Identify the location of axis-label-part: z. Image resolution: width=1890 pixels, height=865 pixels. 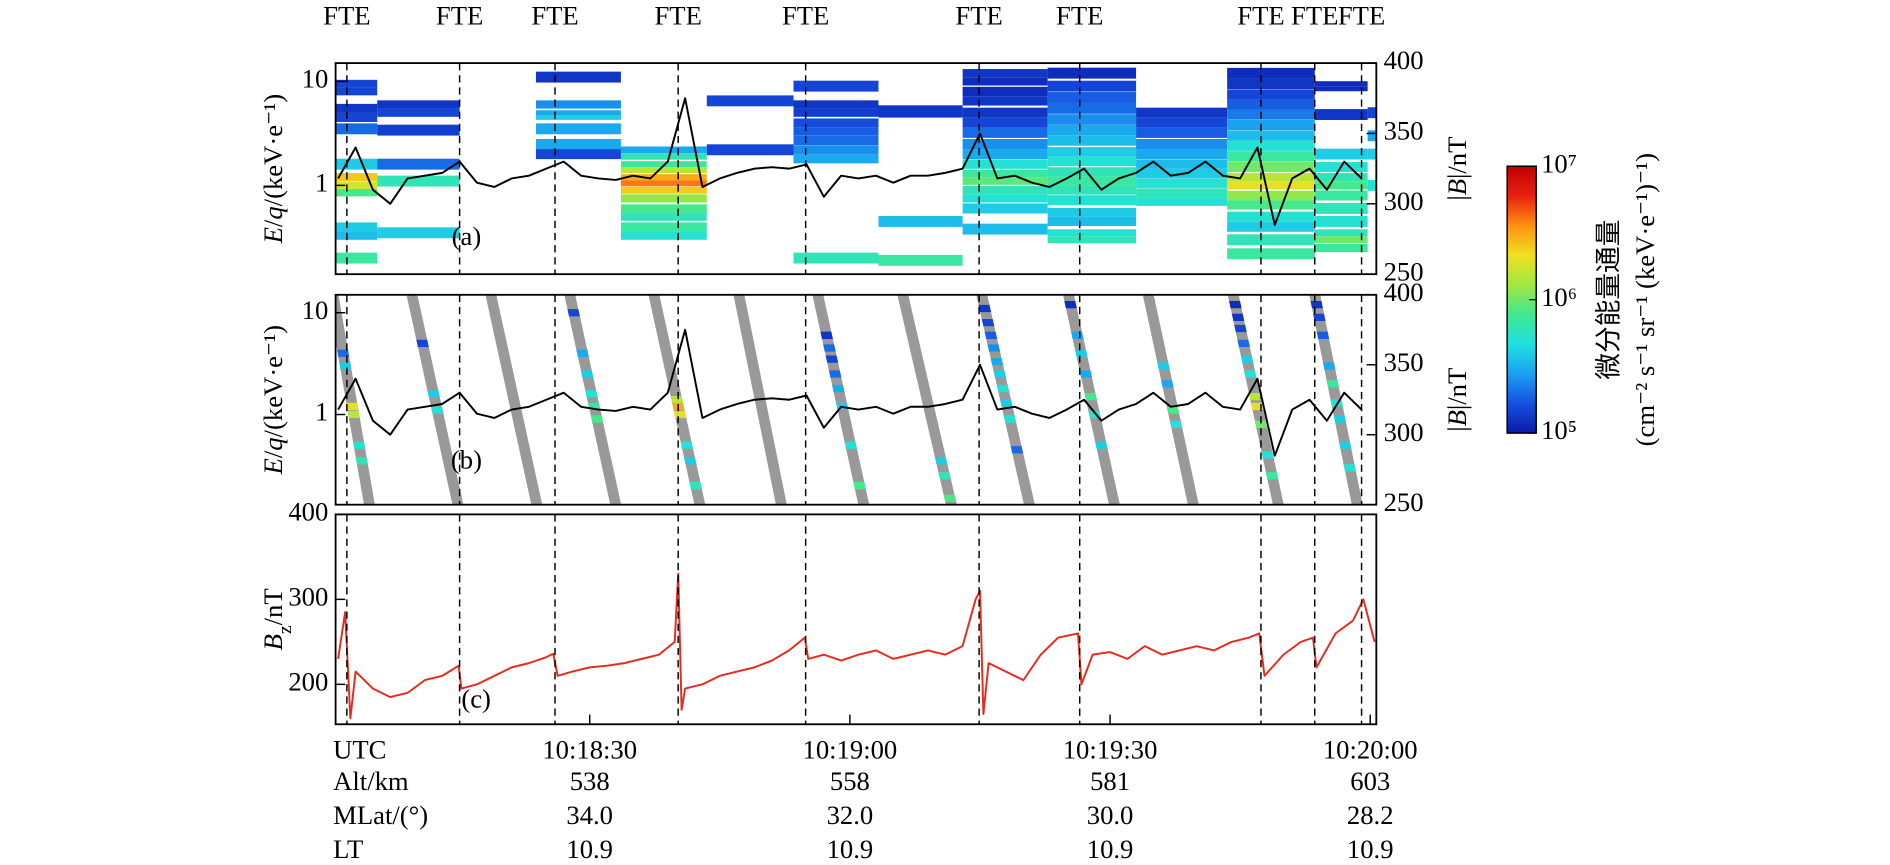
(285, 629).